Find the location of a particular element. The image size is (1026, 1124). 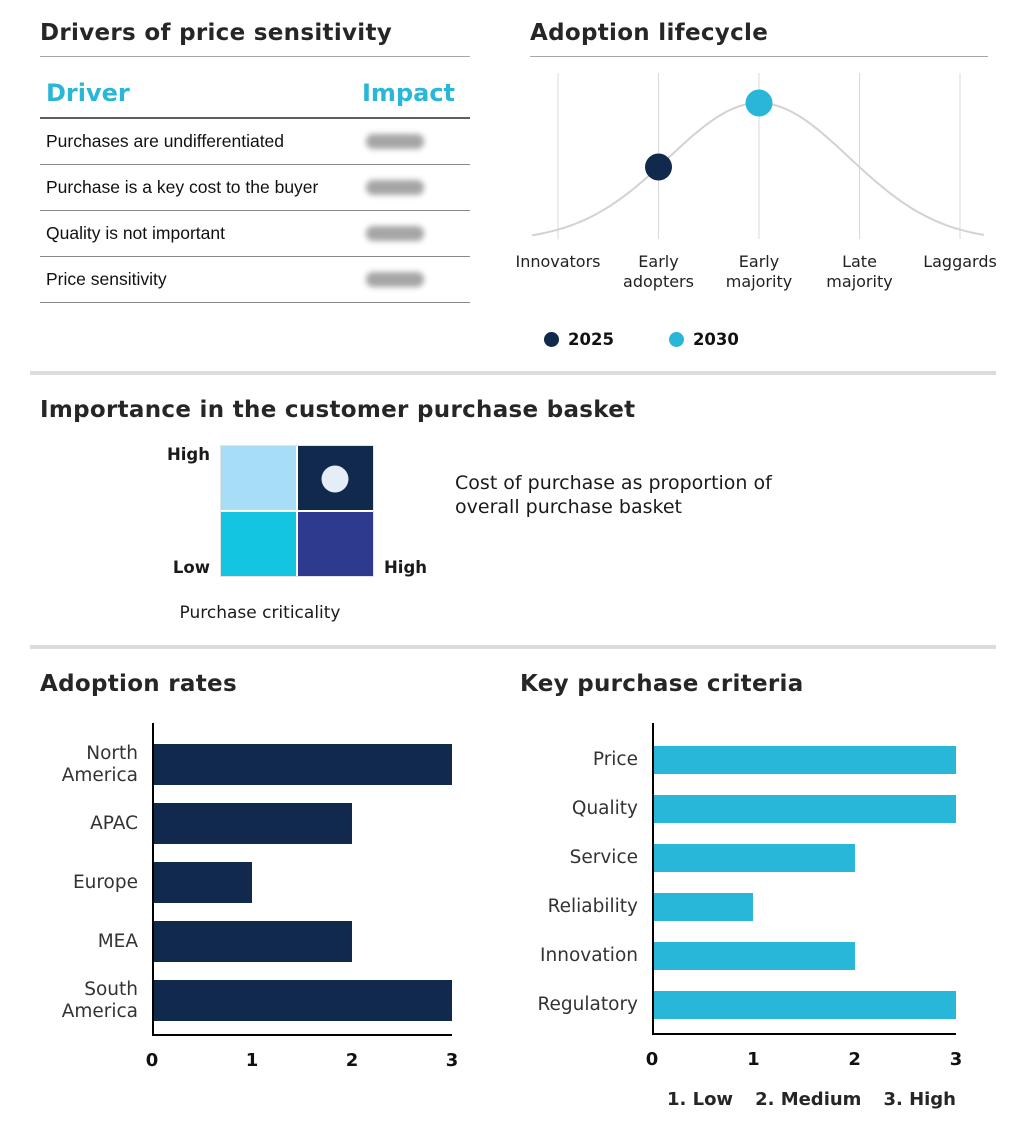

table-row: Purchases are undifferentiated is located at coordinates (255, 142).